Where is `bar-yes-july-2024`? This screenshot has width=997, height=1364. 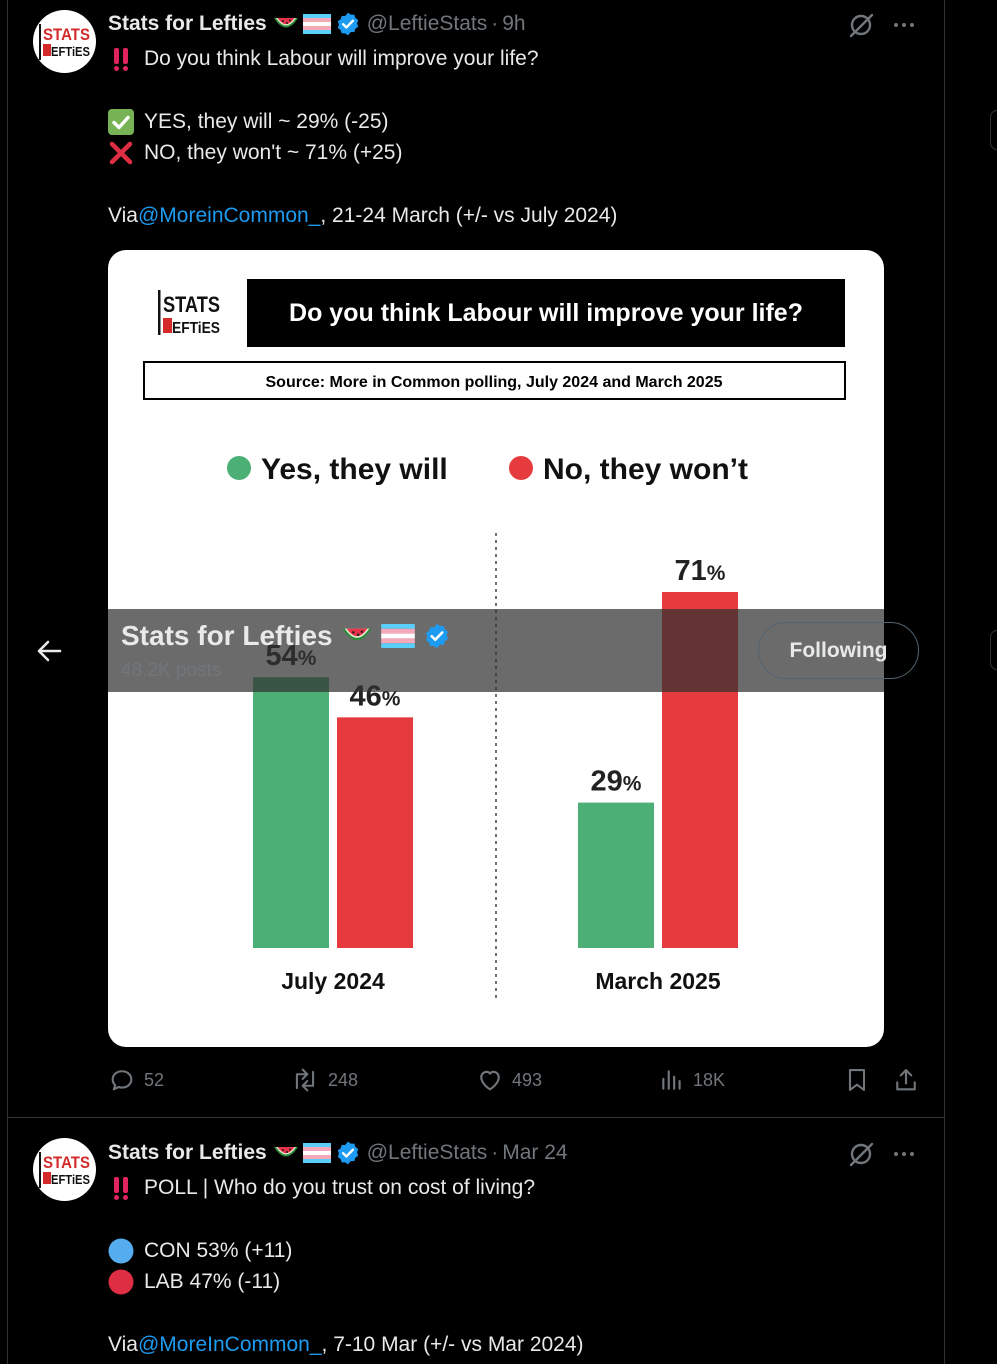
bar-yes-july-2024 is located at coordinates (291, 812).